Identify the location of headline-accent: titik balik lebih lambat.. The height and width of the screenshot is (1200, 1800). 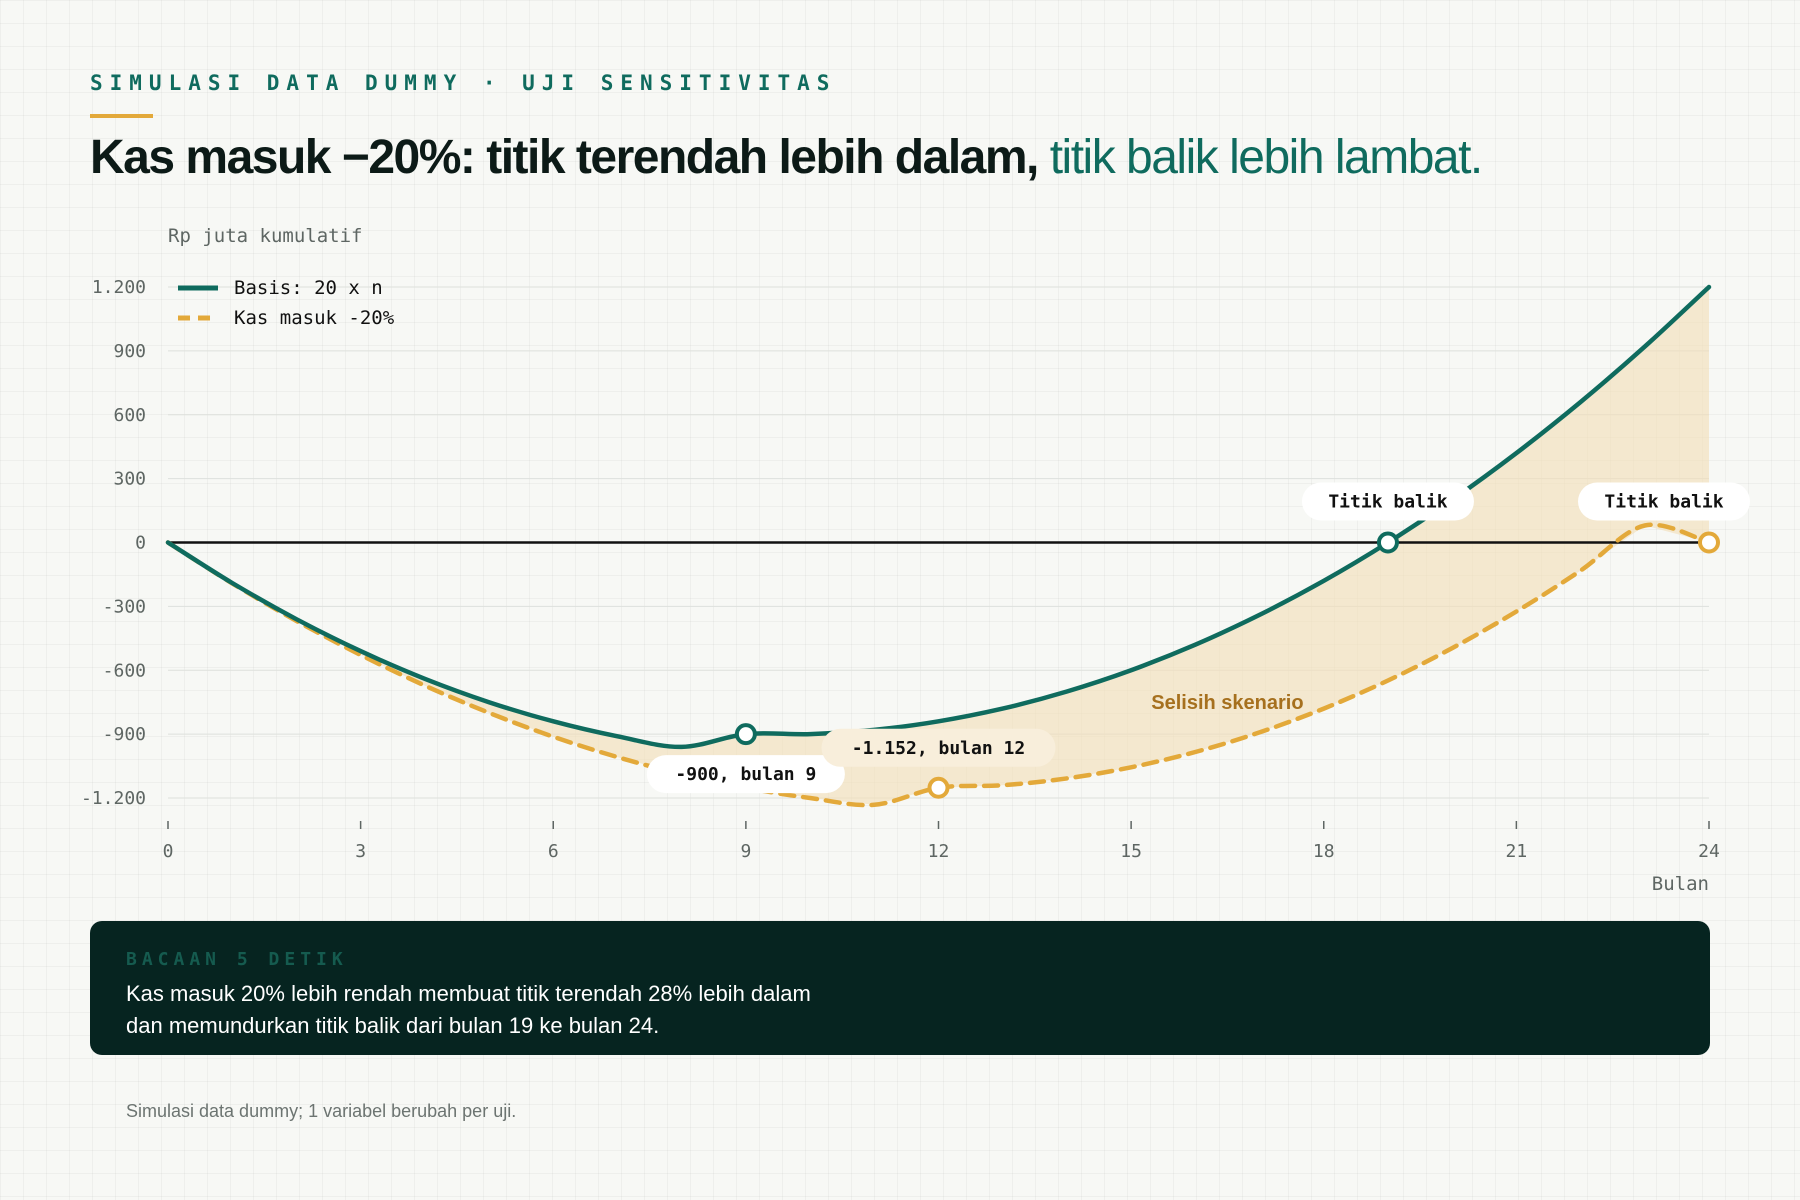
(1266, 157).